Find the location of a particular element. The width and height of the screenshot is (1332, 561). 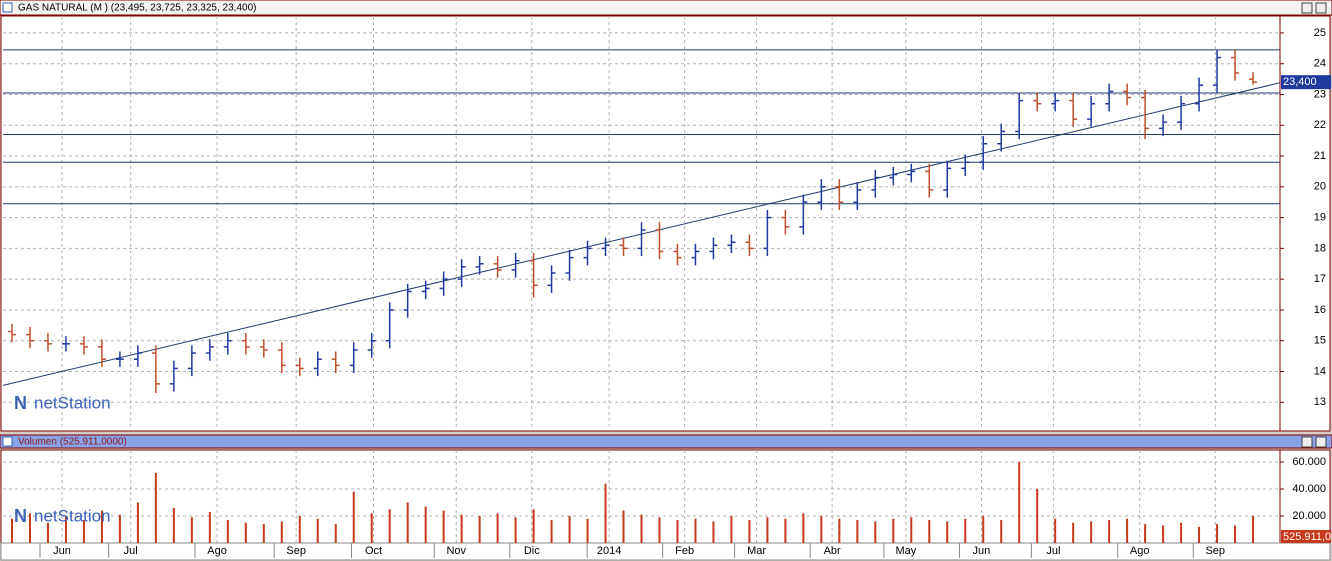

price-header is located at coordinates (666, 8).